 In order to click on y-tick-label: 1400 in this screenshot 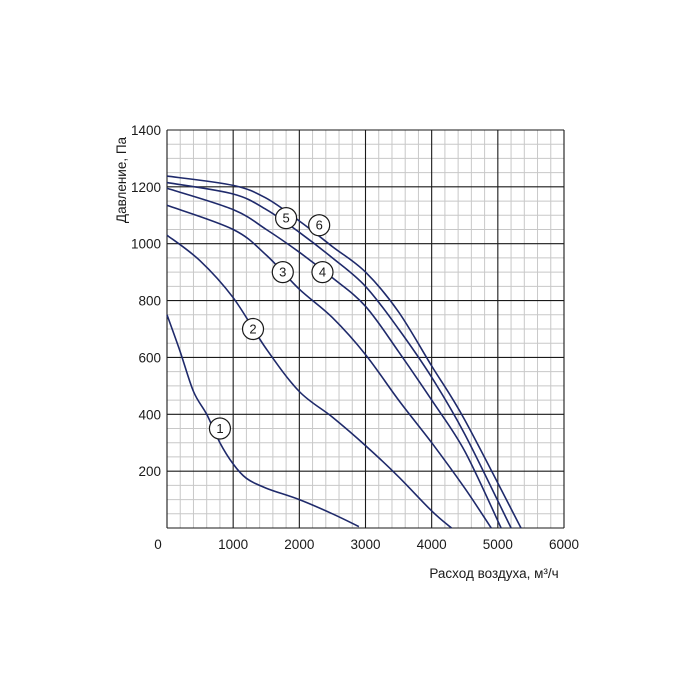, I will do `click(146, 130)`.